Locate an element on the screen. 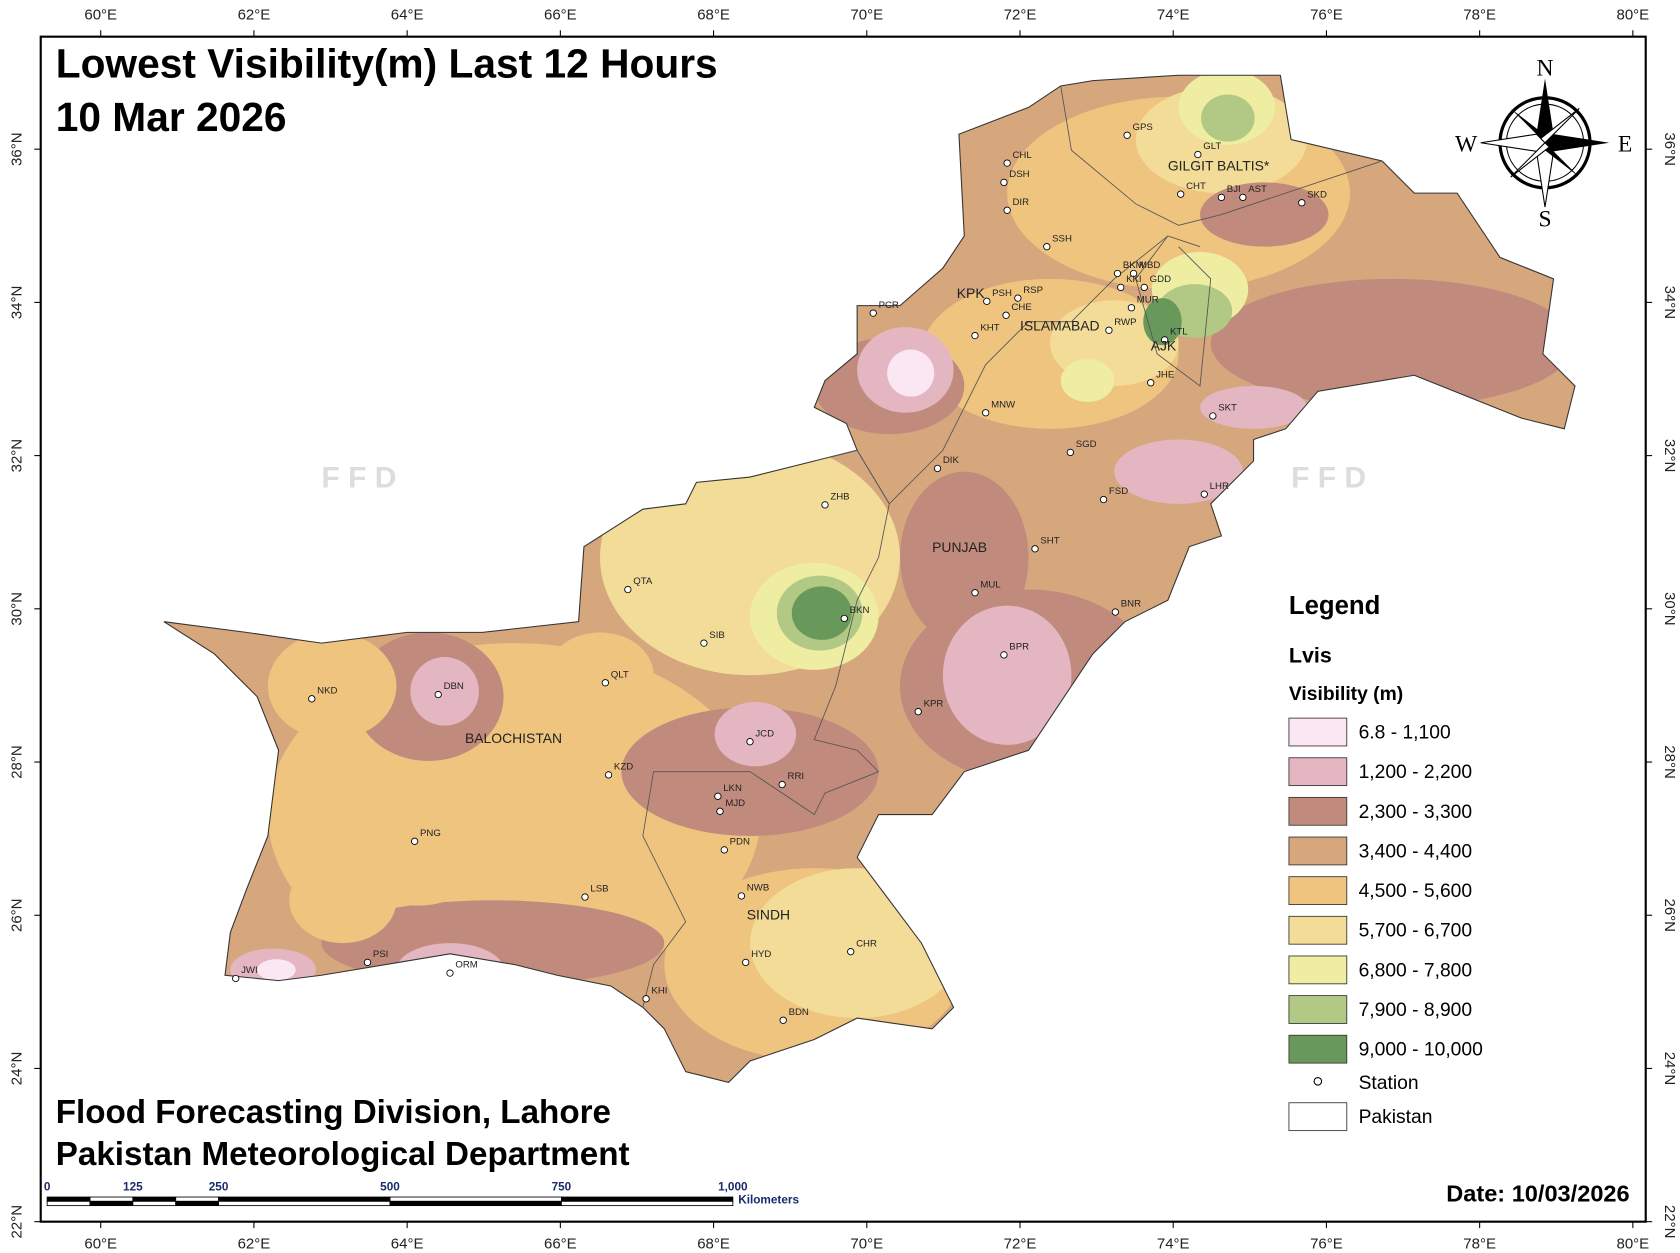  station-label: RWP is located at coordinates (1125, 322).